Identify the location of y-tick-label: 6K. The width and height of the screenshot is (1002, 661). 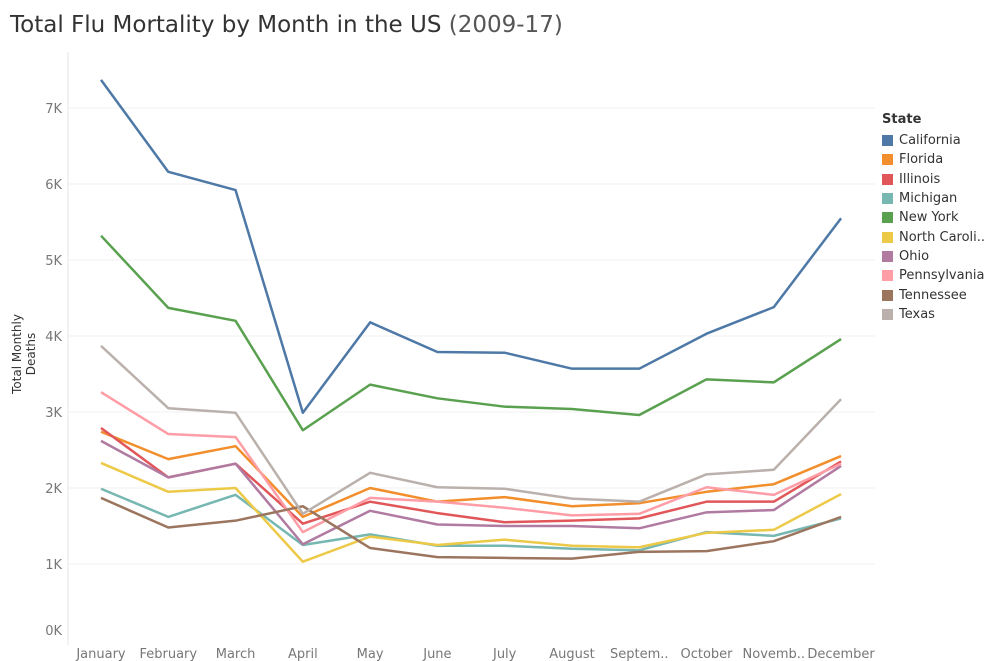
(53, 185).